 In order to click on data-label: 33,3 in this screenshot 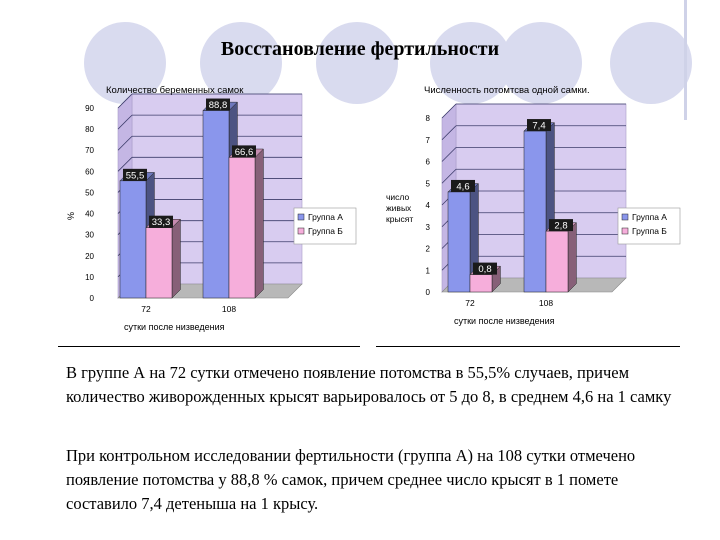, I will do `click(161, 222)`.